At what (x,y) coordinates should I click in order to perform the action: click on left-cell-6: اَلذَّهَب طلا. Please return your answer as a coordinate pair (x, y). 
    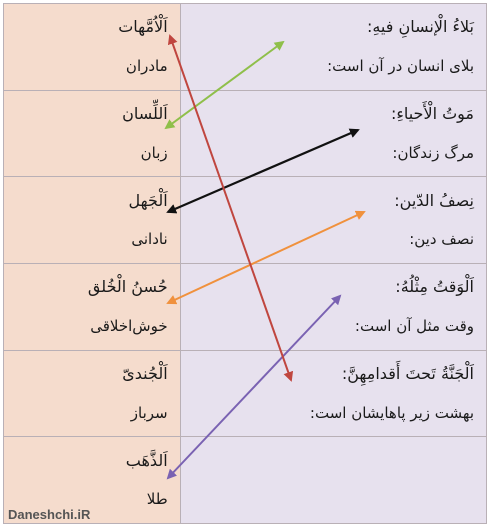
    Looking at the image, I should click on (92, 480).